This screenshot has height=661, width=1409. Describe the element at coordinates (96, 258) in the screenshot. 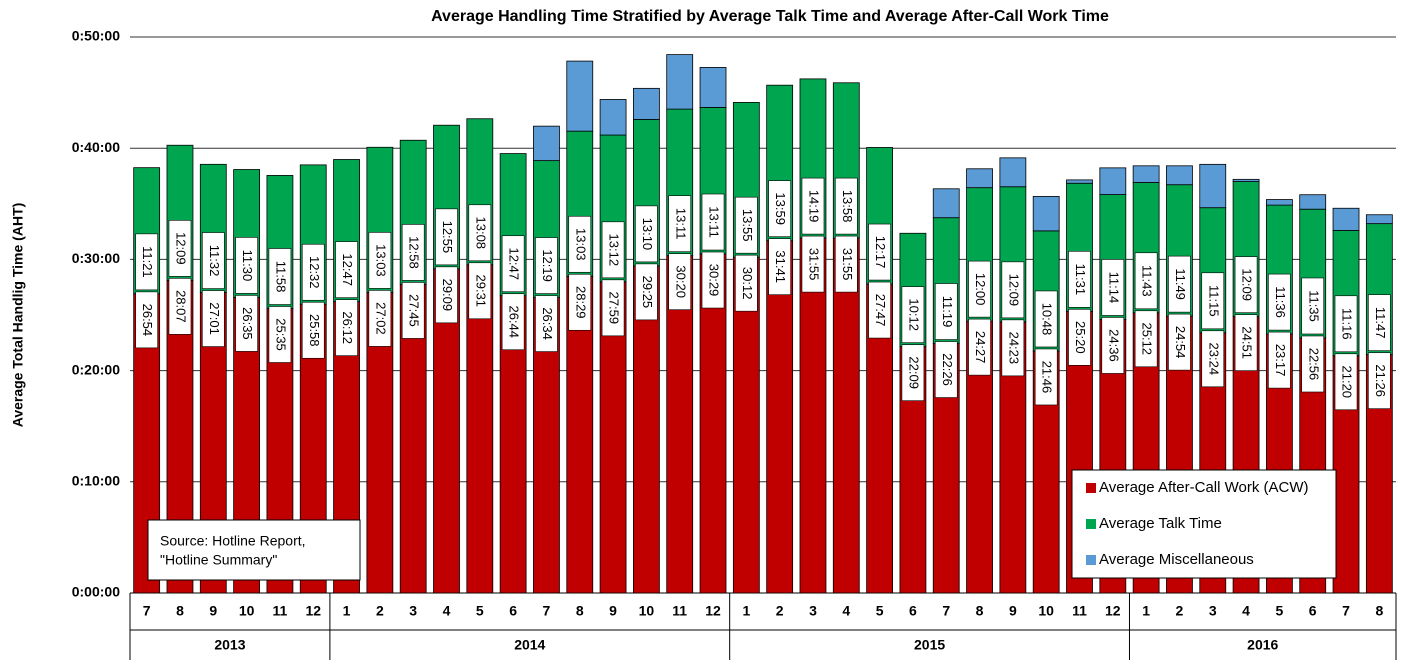

I see `y-tick-label: 0:30:00` at that location.